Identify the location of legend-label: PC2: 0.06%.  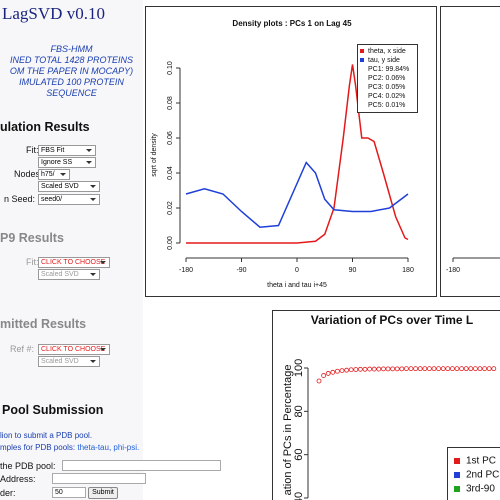
(386, 78).